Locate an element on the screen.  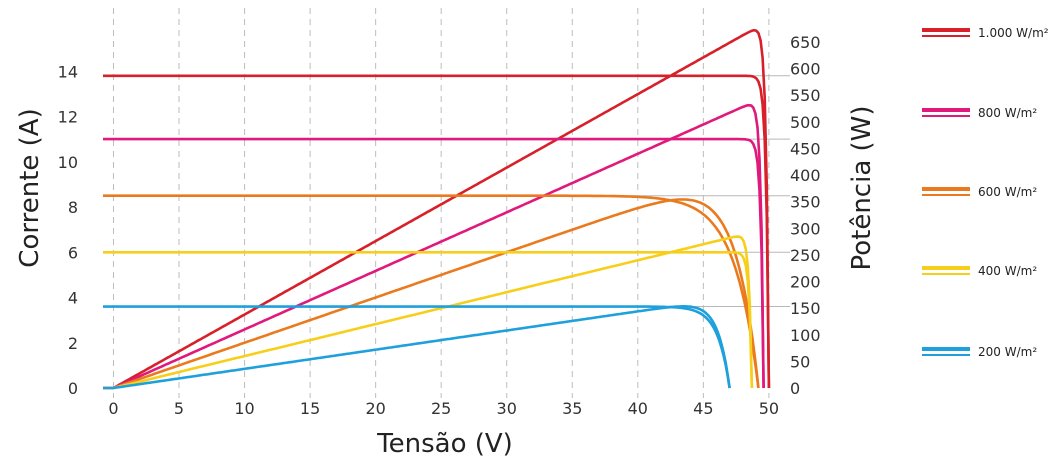
y-right-tick-label: 200 is located at coordinates (805, 282).